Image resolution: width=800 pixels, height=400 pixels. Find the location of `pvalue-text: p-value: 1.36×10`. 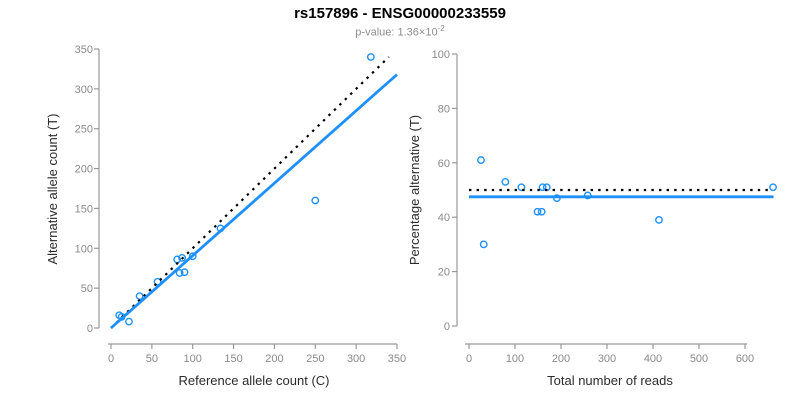

pvalue-text: p-value: 1.36×10 is located at coordinates (396, 32).